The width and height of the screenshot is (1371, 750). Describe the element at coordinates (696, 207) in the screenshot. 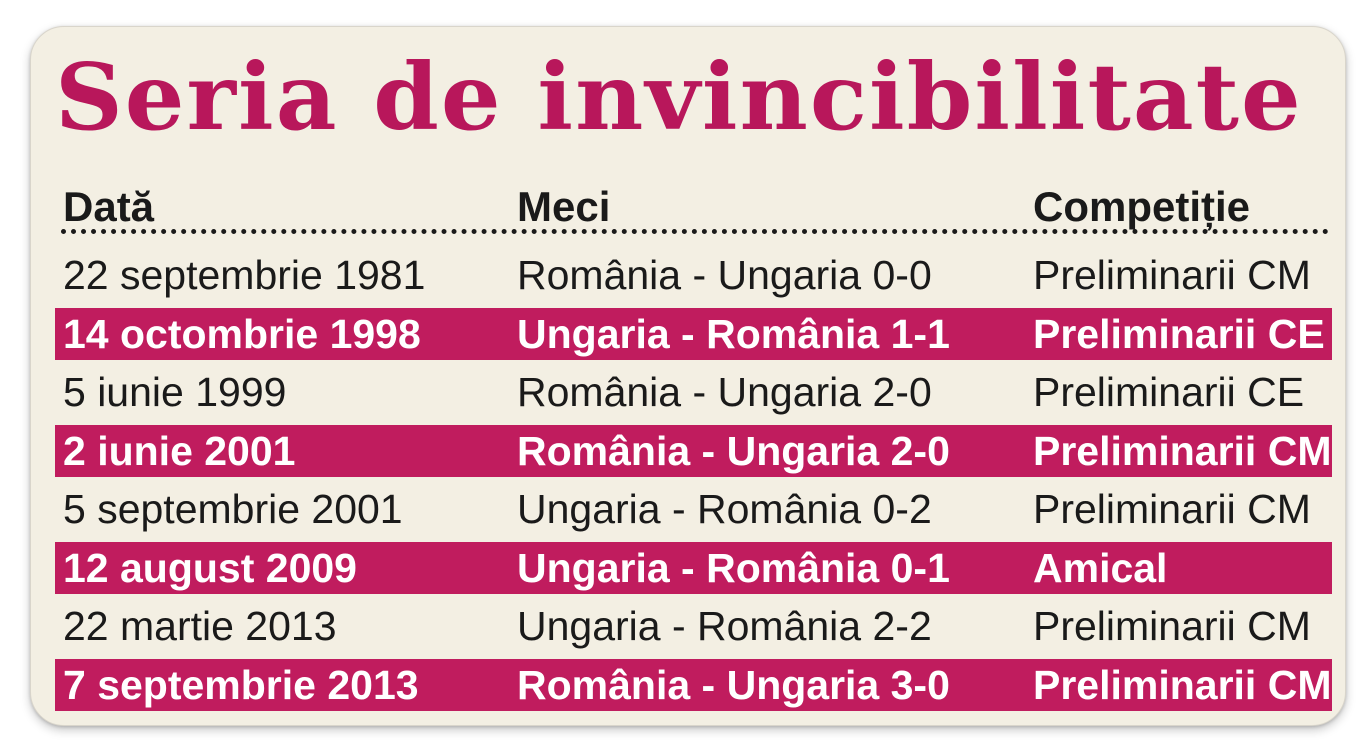

I see `table-header: Dată Meci Competiție` at that location.